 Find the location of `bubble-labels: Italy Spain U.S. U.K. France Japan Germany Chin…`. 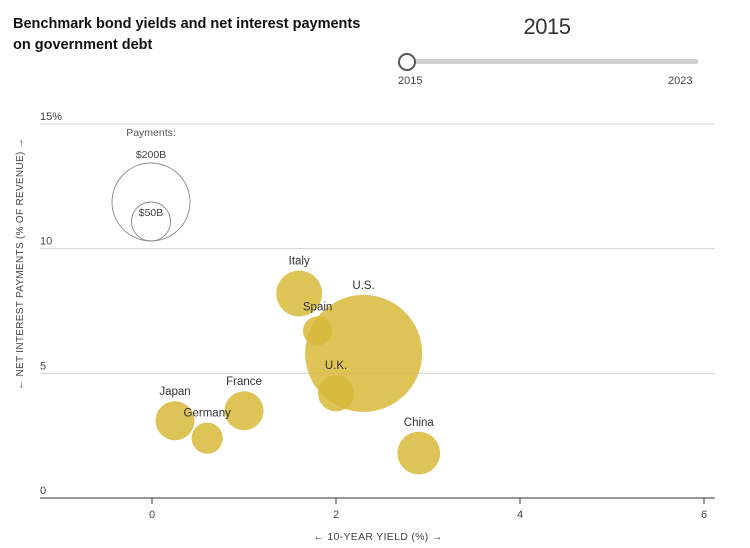

bubble-labels: Italy Spain U.S. U.K. France Japan Germany Chin… is located at coordinates (296, 342).